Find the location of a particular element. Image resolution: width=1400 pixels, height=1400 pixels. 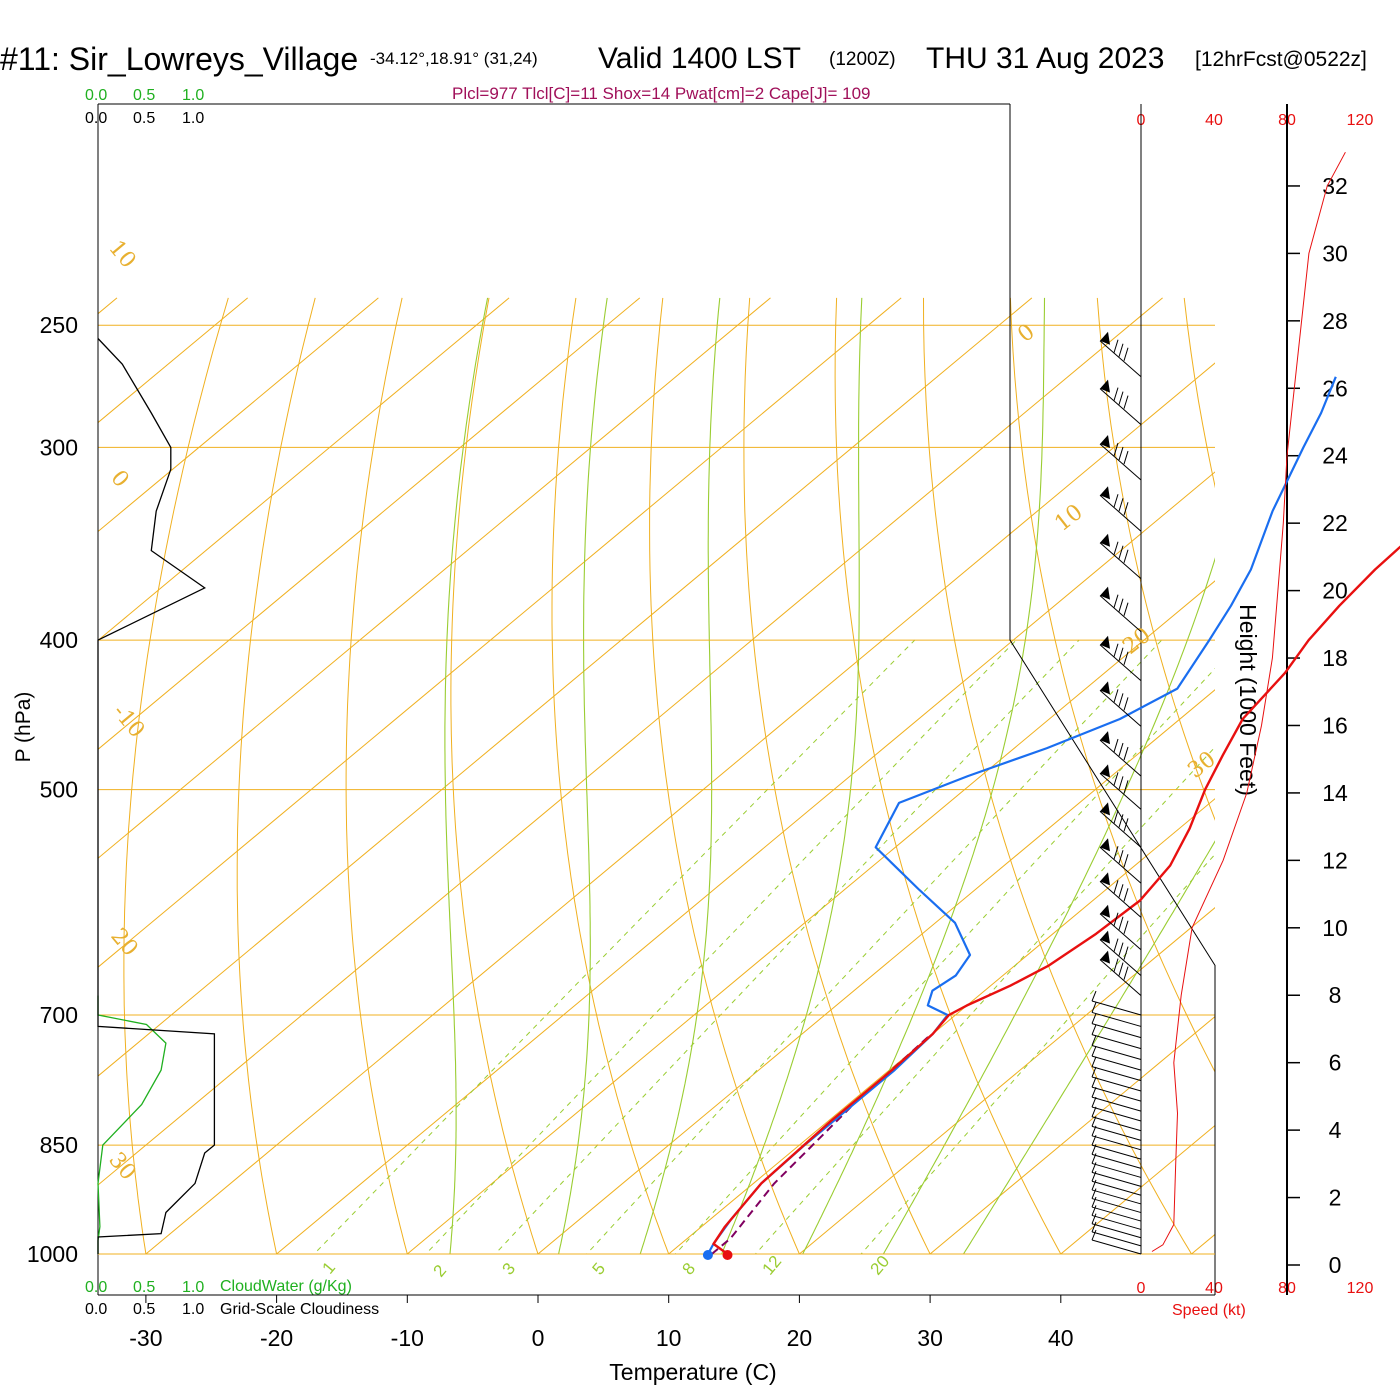

cloudwater-tick: 1.0 is located at coordinates (193, 1287).